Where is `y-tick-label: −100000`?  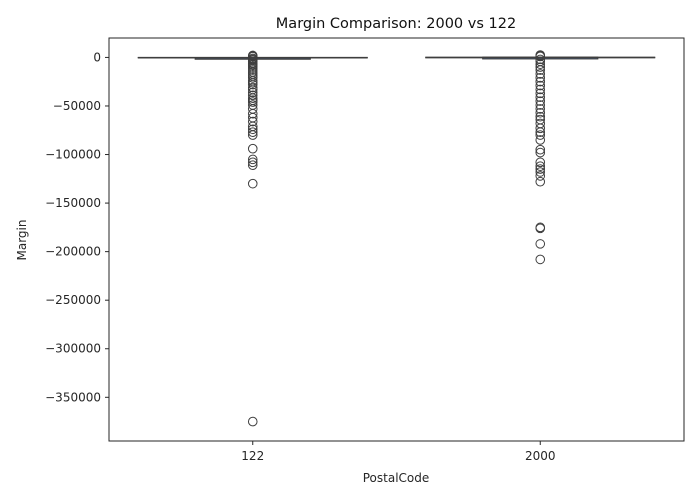
y-tick-label: −100000 is located at coordinates (73, 155).